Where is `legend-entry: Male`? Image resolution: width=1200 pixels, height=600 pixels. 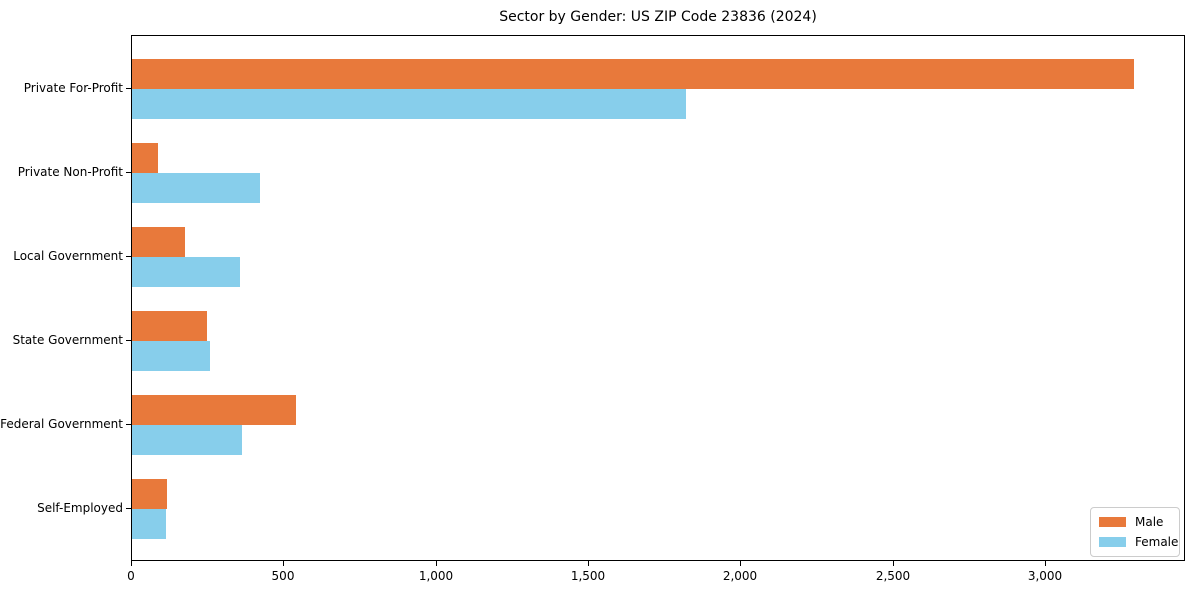 legend-entry: Male is located at coordinates (1135, 522).